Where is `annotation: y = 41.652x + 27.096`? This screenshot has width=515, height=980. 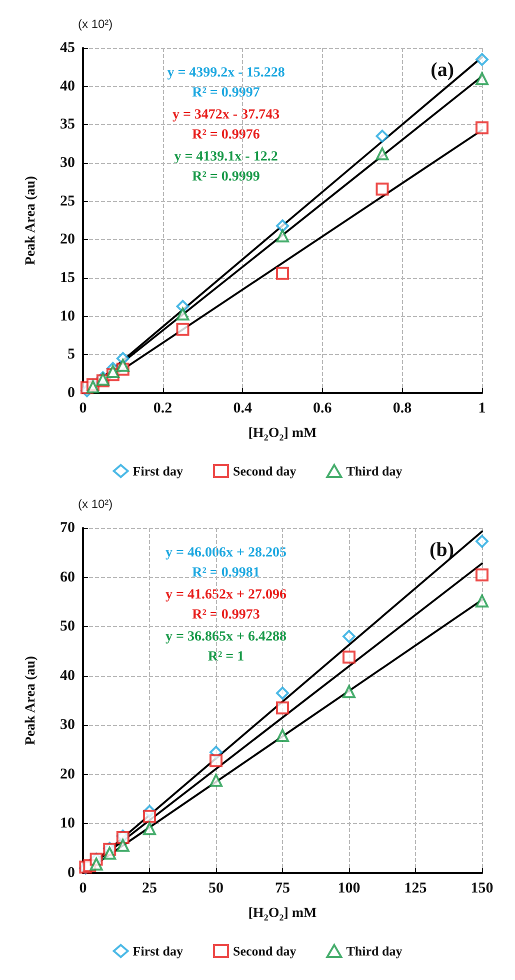
annotation: y = 41.652x + 27.096 is located at coordinates (226, 595).